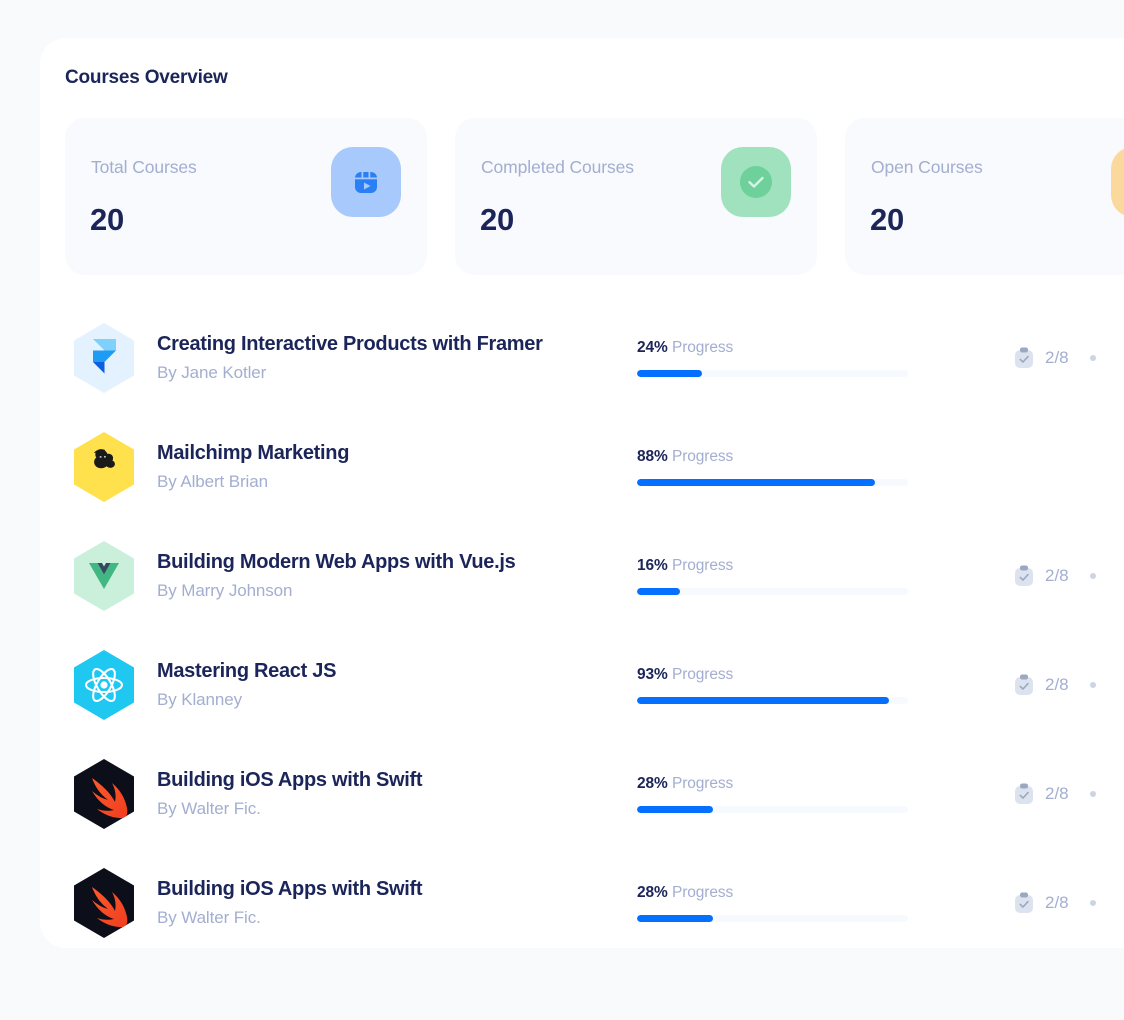  What do you see at coordinates (777, 467) in the screenshot?
I see `progress-block: 88% Progress` at bounding box center [777, 467].